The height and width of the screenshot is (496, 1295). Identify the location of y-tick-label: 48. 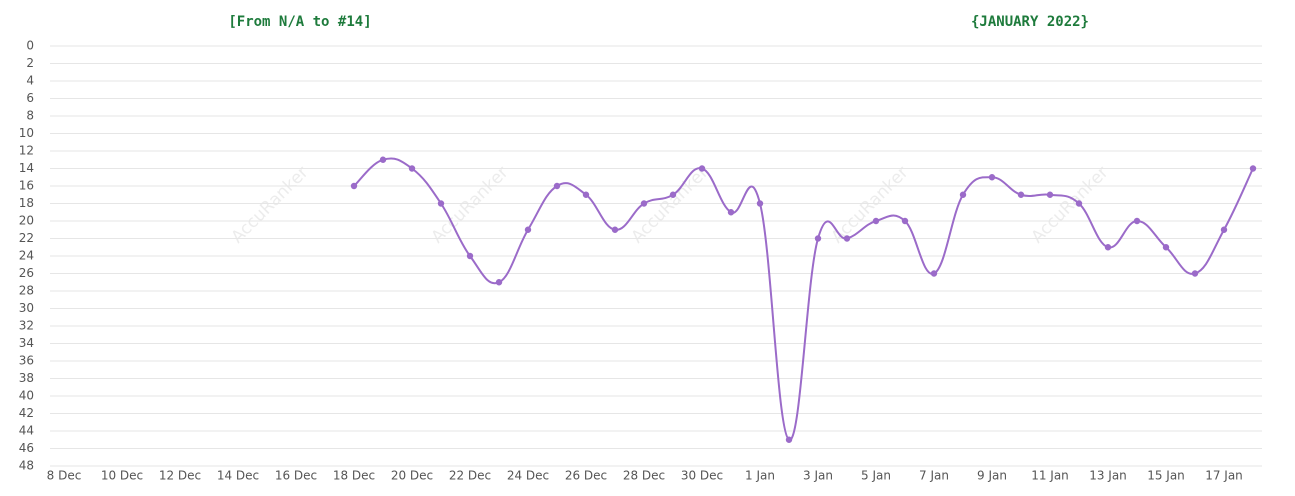
(26, 466).